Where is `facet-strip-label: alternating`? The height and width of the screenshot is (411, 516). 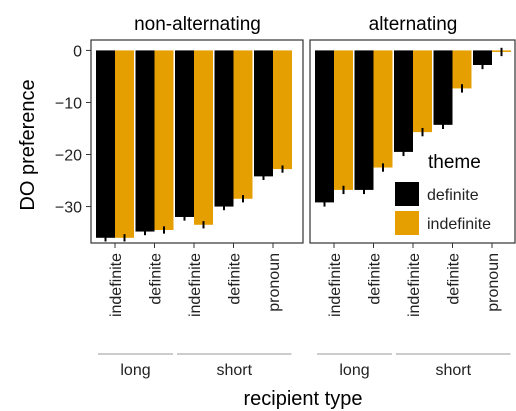
facet-strip-label: alternating is located at coordinates (413, 24).